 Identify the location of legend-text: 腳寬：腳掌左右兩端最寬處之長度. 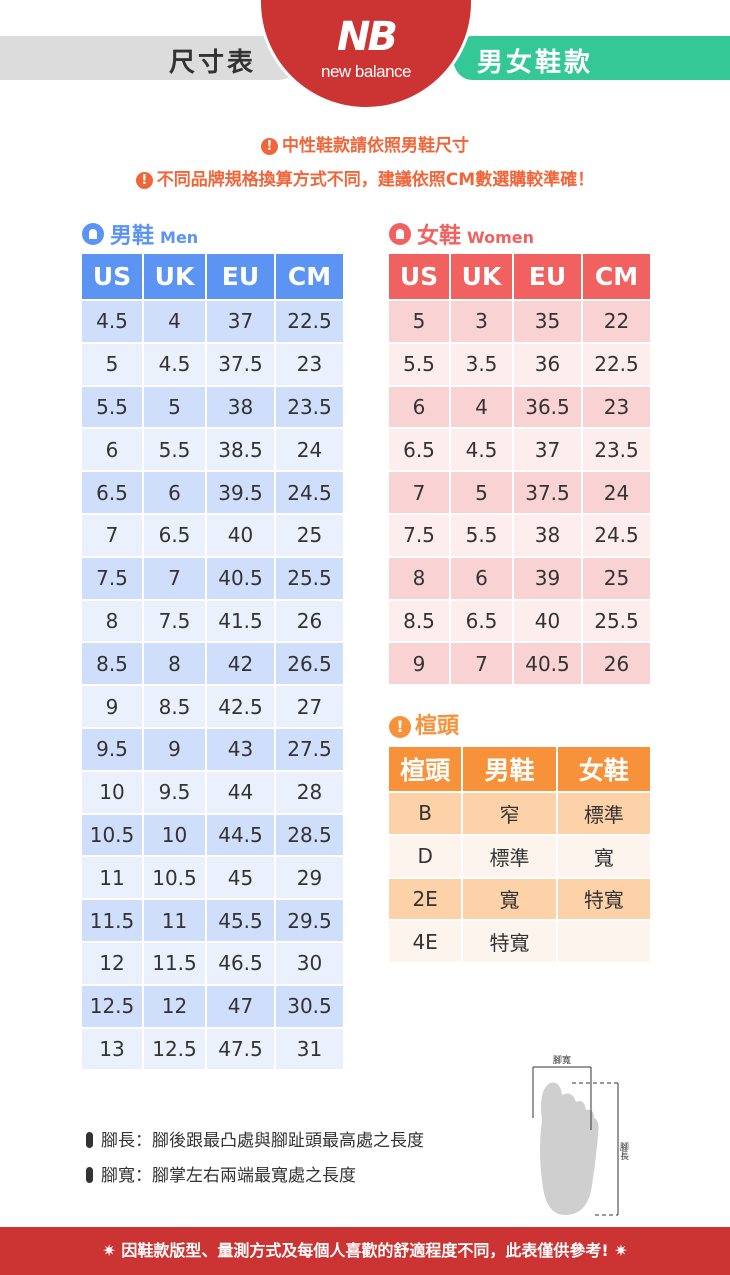
(228, 1176).